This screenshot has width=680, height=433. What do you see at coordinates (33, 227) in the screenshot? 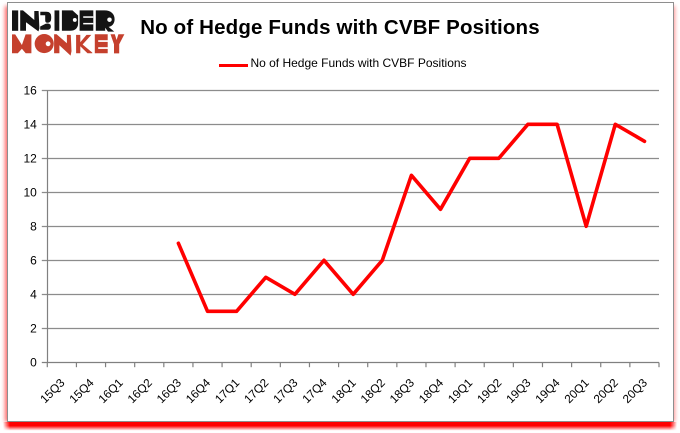
I see `svg-text: 8` at bounding box center [33, 227].